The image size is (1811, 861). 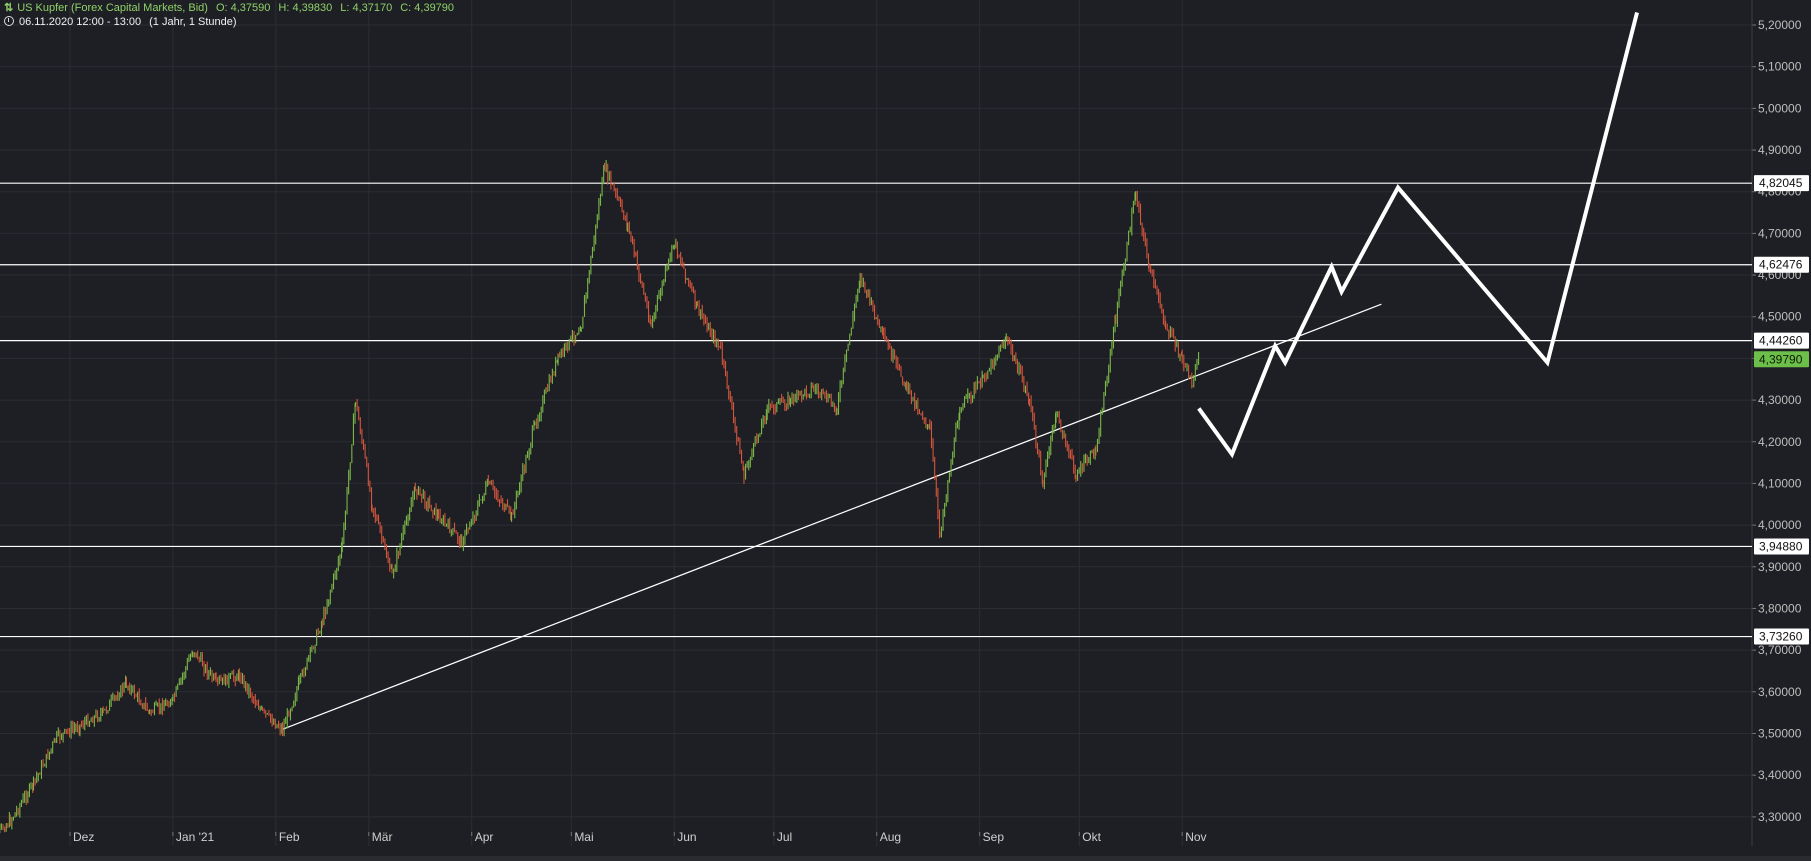 What do you see at coordinates (1780, 67) in the screenshot?
I see `y-tick-label: 5,10000` at bounding box center [1780, 67].